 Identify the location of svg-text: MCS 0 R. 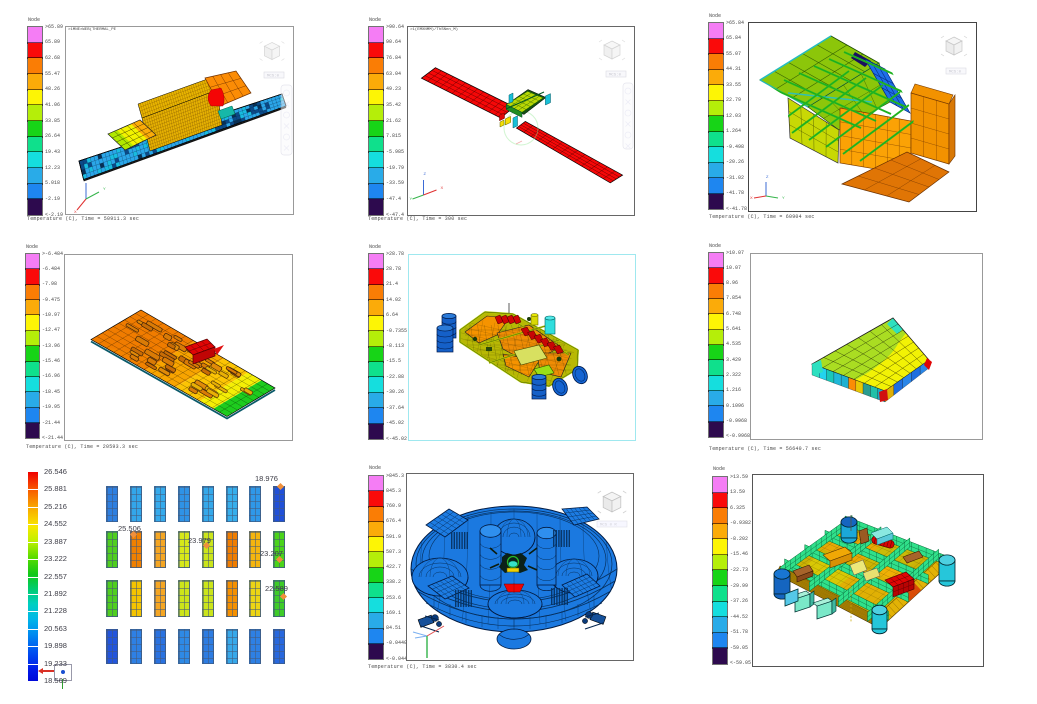
(608, 526).